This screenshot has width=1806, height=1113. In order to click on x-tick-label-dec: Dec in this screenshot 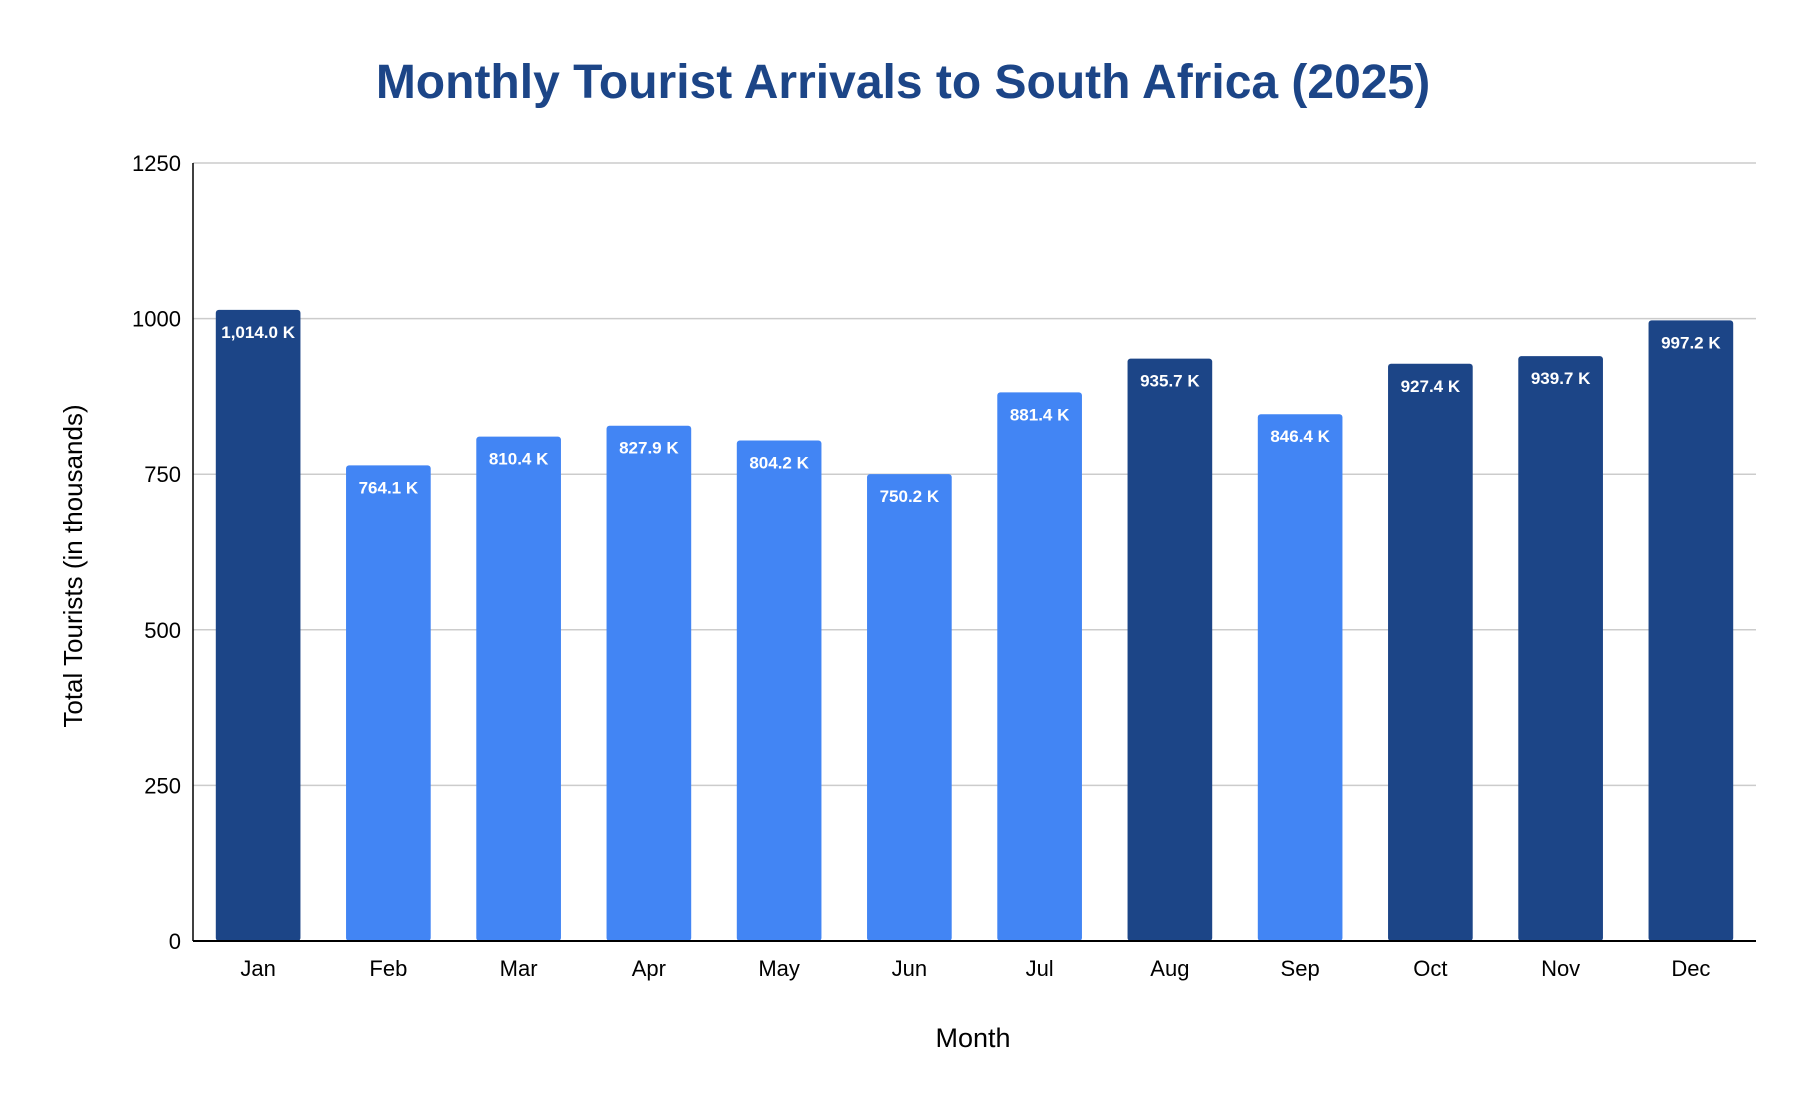, I will do `click(1690, 968)`.